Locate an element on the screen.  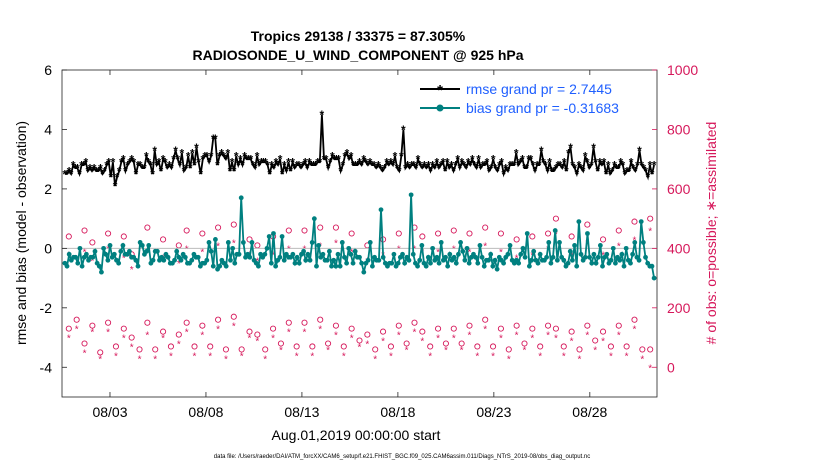
y-right-tick-label: 400 is located at coordinates (679, 248).